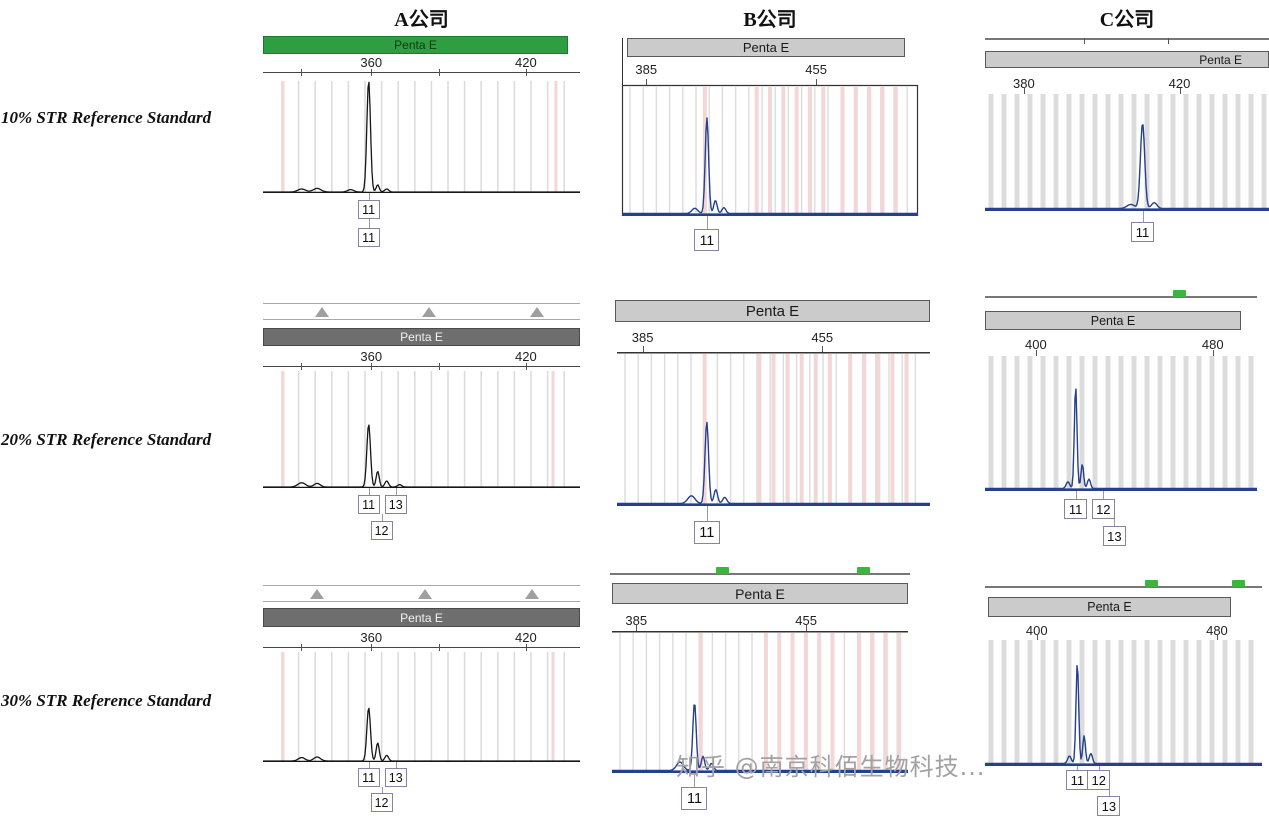  What do you see at coordinates (106, 439) in the screenshot?
I see `row-label-20-percent: 20% STR Reference Standard` at bounding box center [106, 439].